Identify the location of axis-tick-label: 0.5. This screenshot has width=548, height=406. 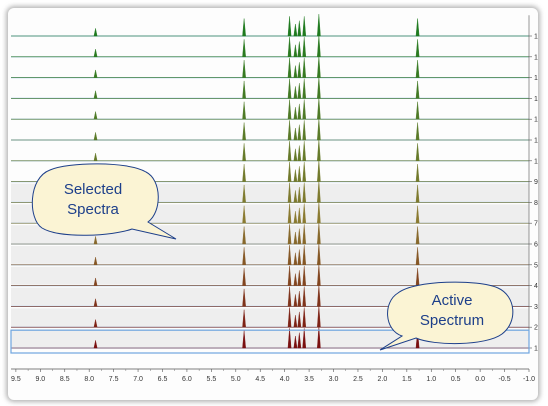
(456, 379).